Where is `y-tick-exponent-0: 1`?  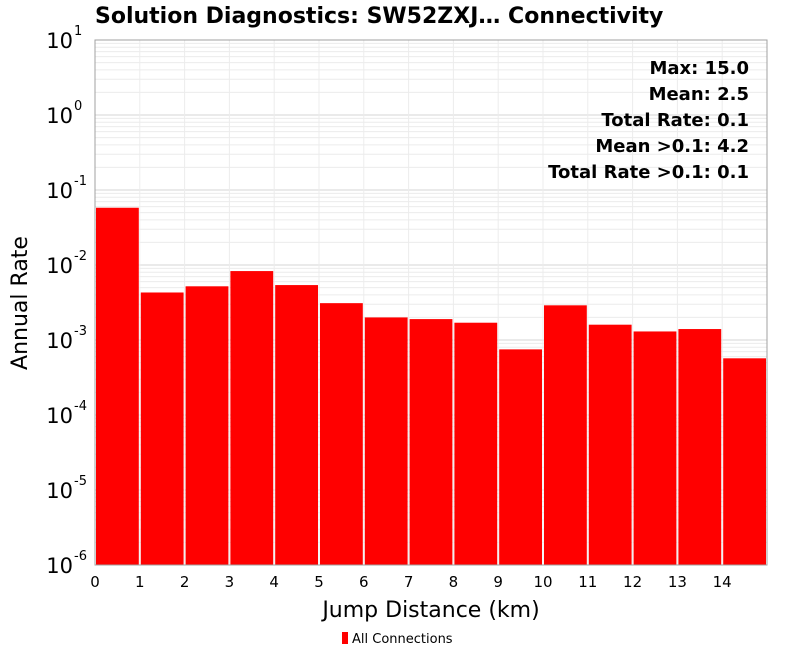
y-tick-exponent-0: 1 is located at coordinates (78, 31).